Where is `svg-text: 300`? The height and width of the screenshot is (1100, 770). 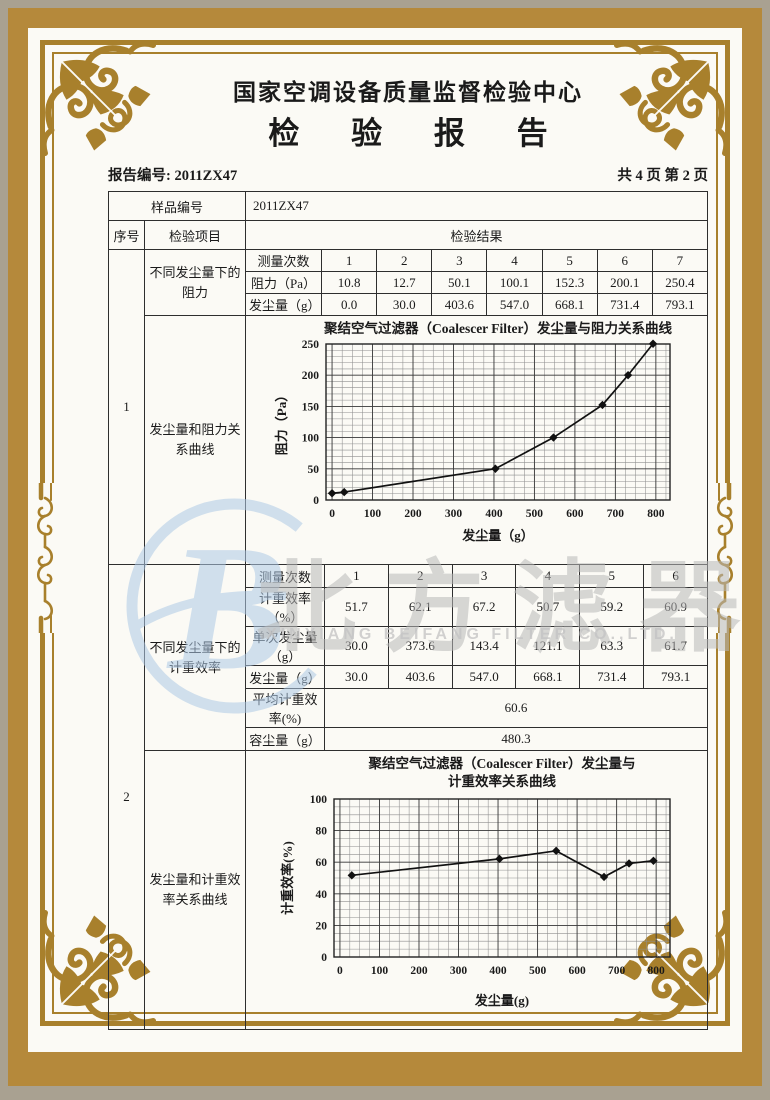
svg-text: 300 is located at coordinates (459, 971).